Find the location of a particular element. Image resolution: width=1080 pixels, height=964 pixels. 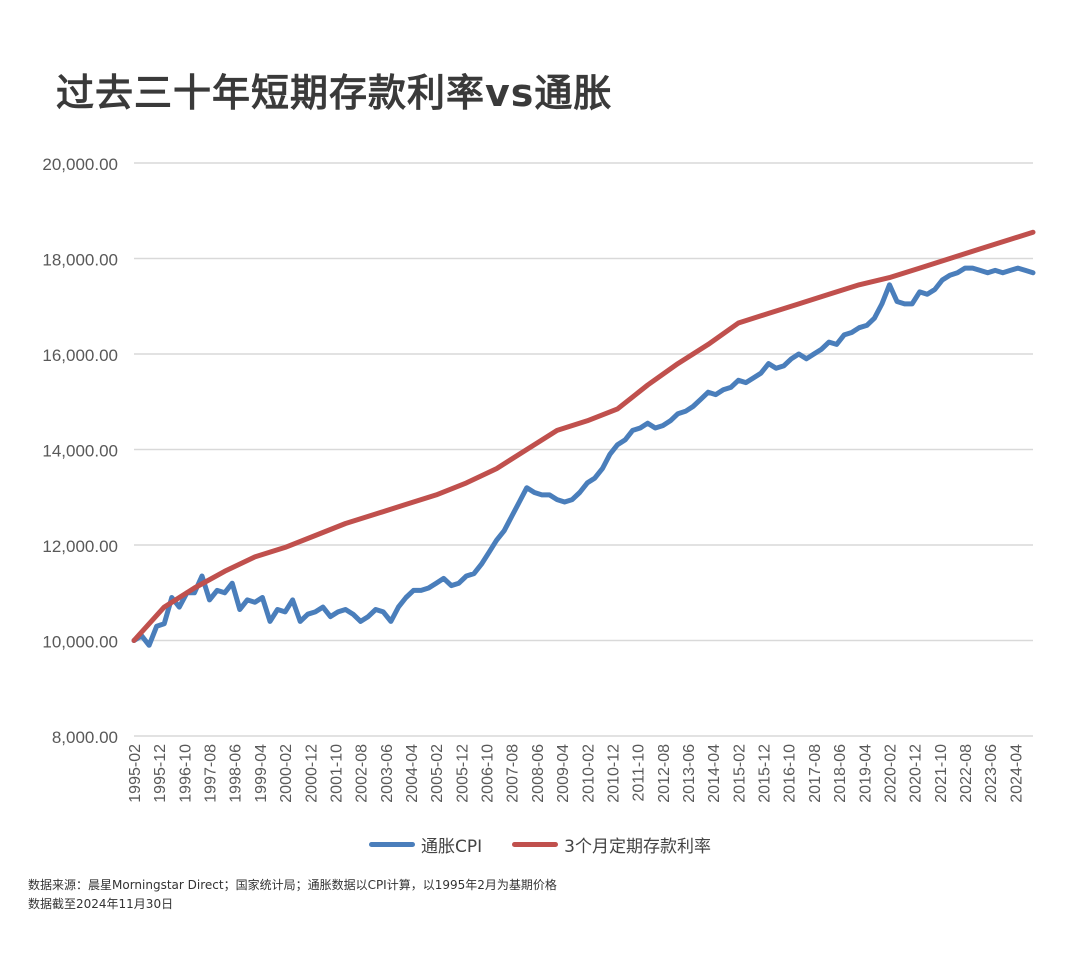

x-tick-label: 2016-10 is located at coordinates (790, 773).